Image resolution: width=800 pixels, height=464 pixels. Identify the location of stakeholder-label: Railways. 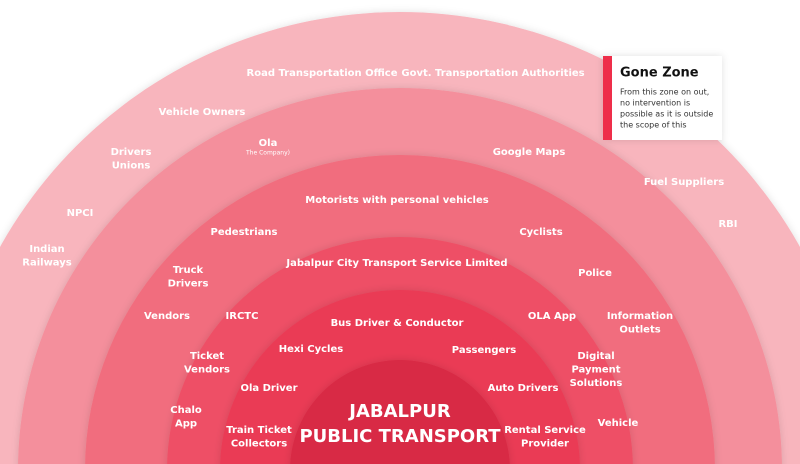
(47, 263).